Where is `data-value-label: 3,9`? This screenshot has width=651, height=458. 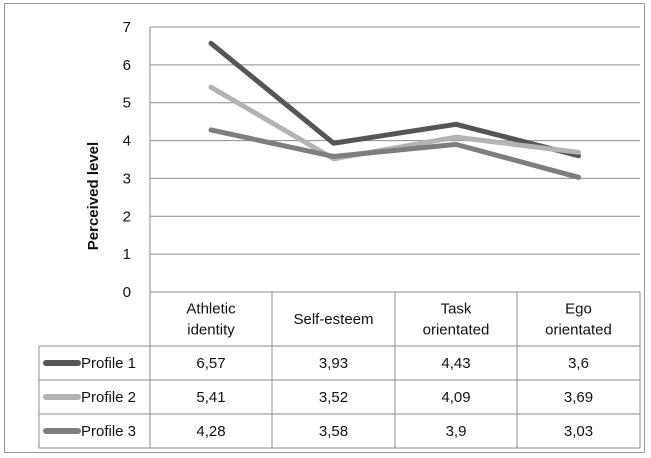
data-value-label: 3,9 is located at coordinates (456, 431).